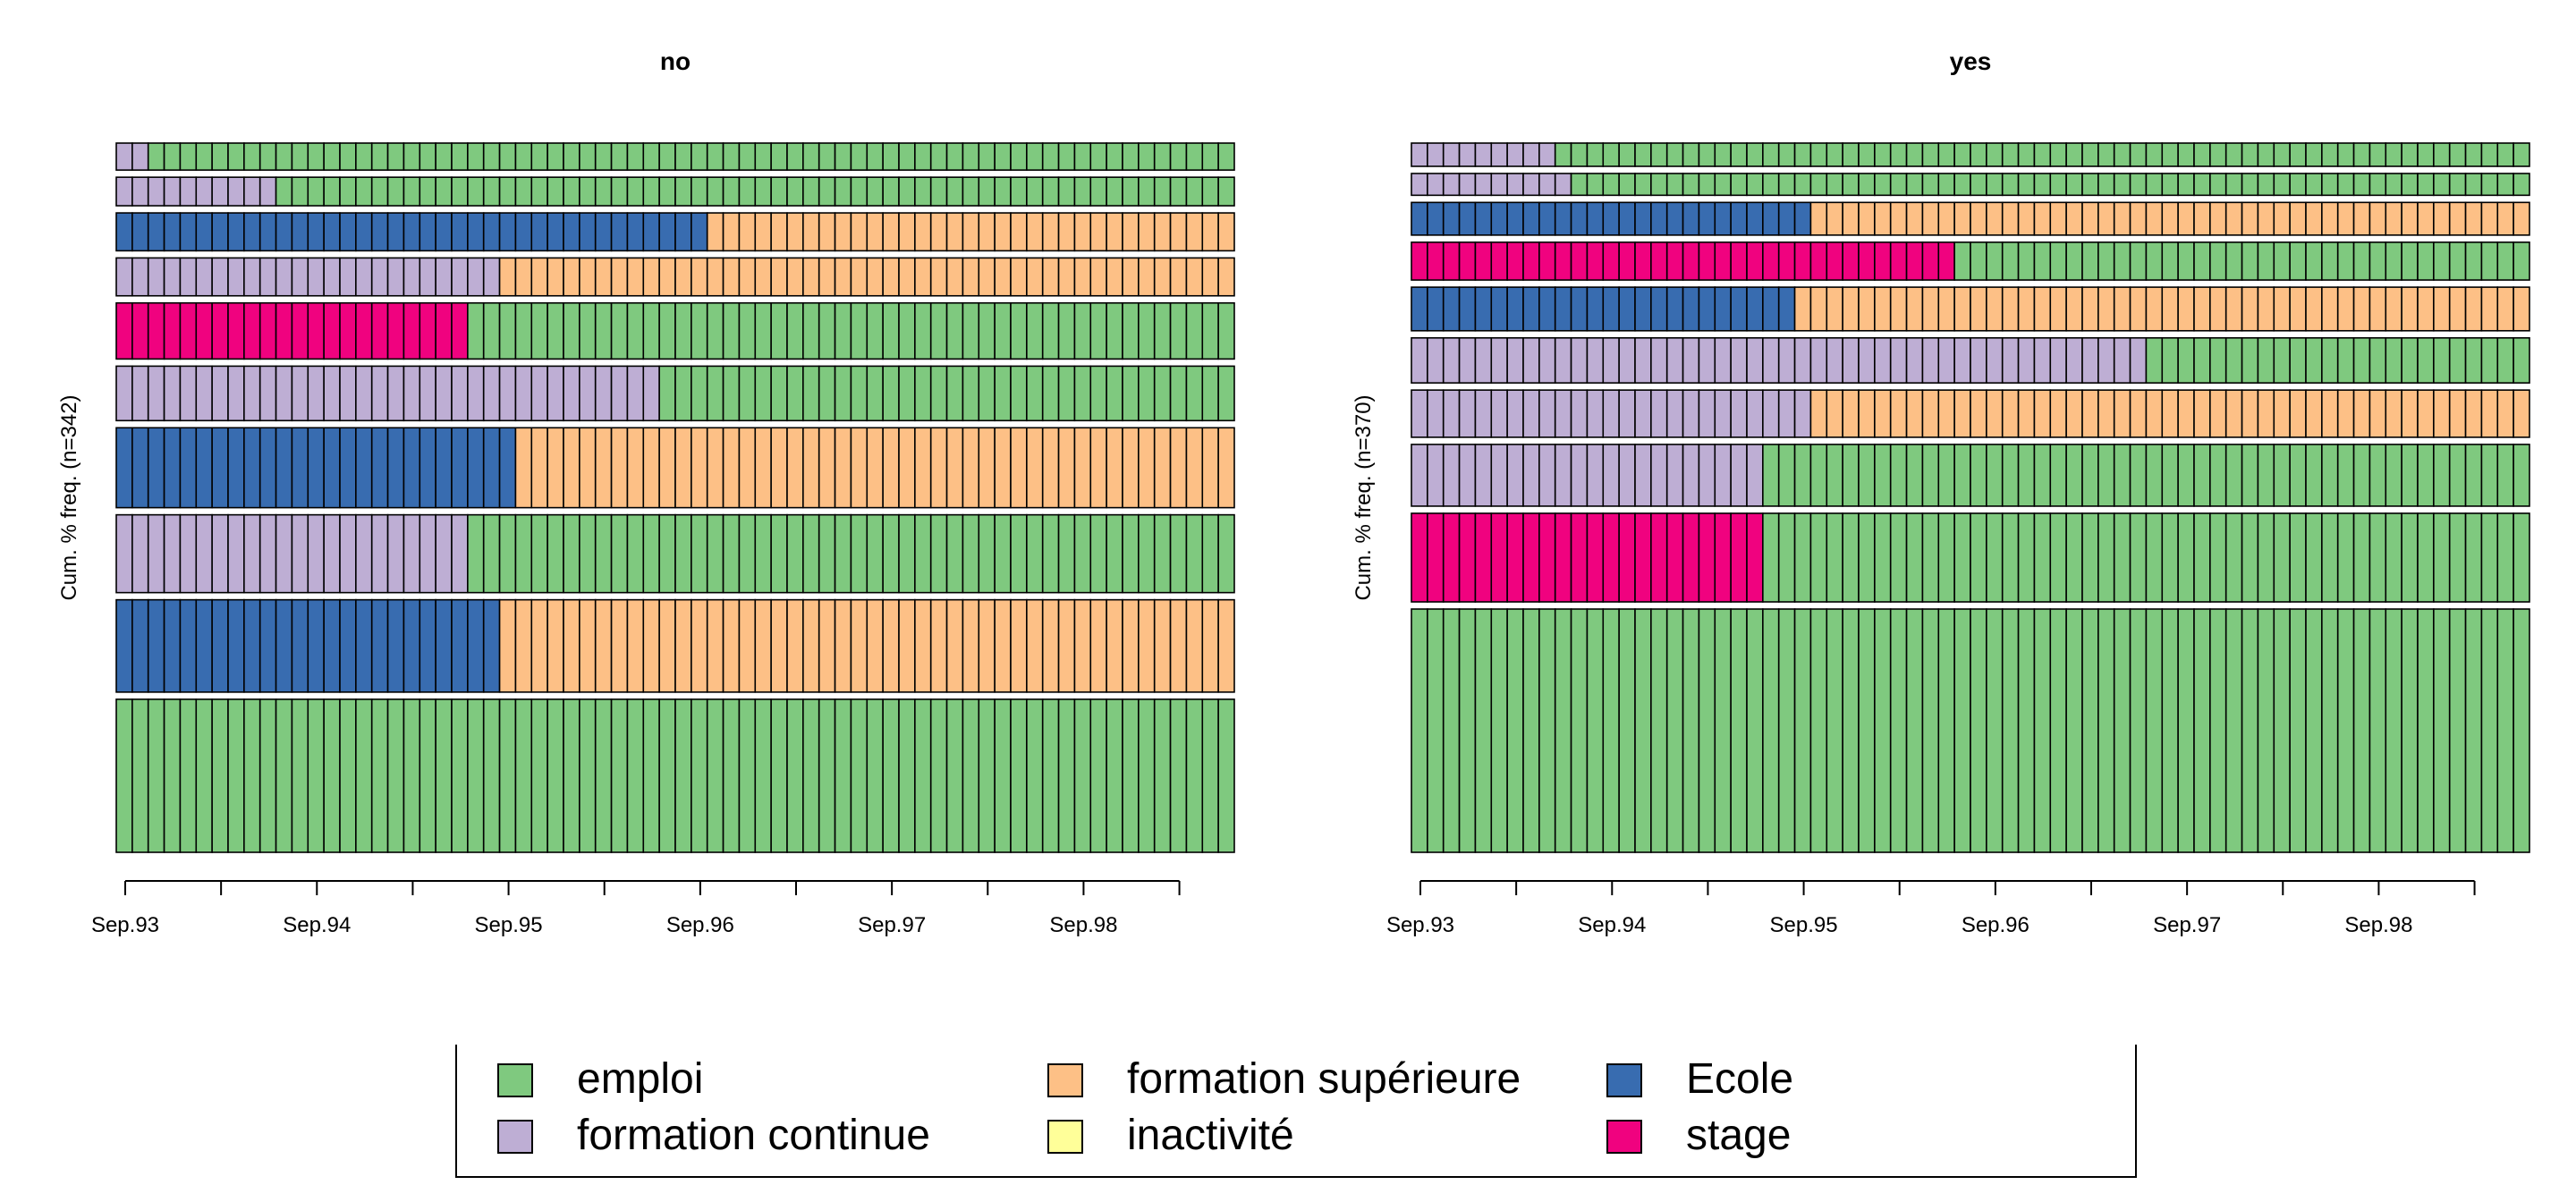  What do you see at coordinates (600, 1079) in the screenshot?
I see `legend-item-emploi: emploi` at bounding box center [600, 1079].